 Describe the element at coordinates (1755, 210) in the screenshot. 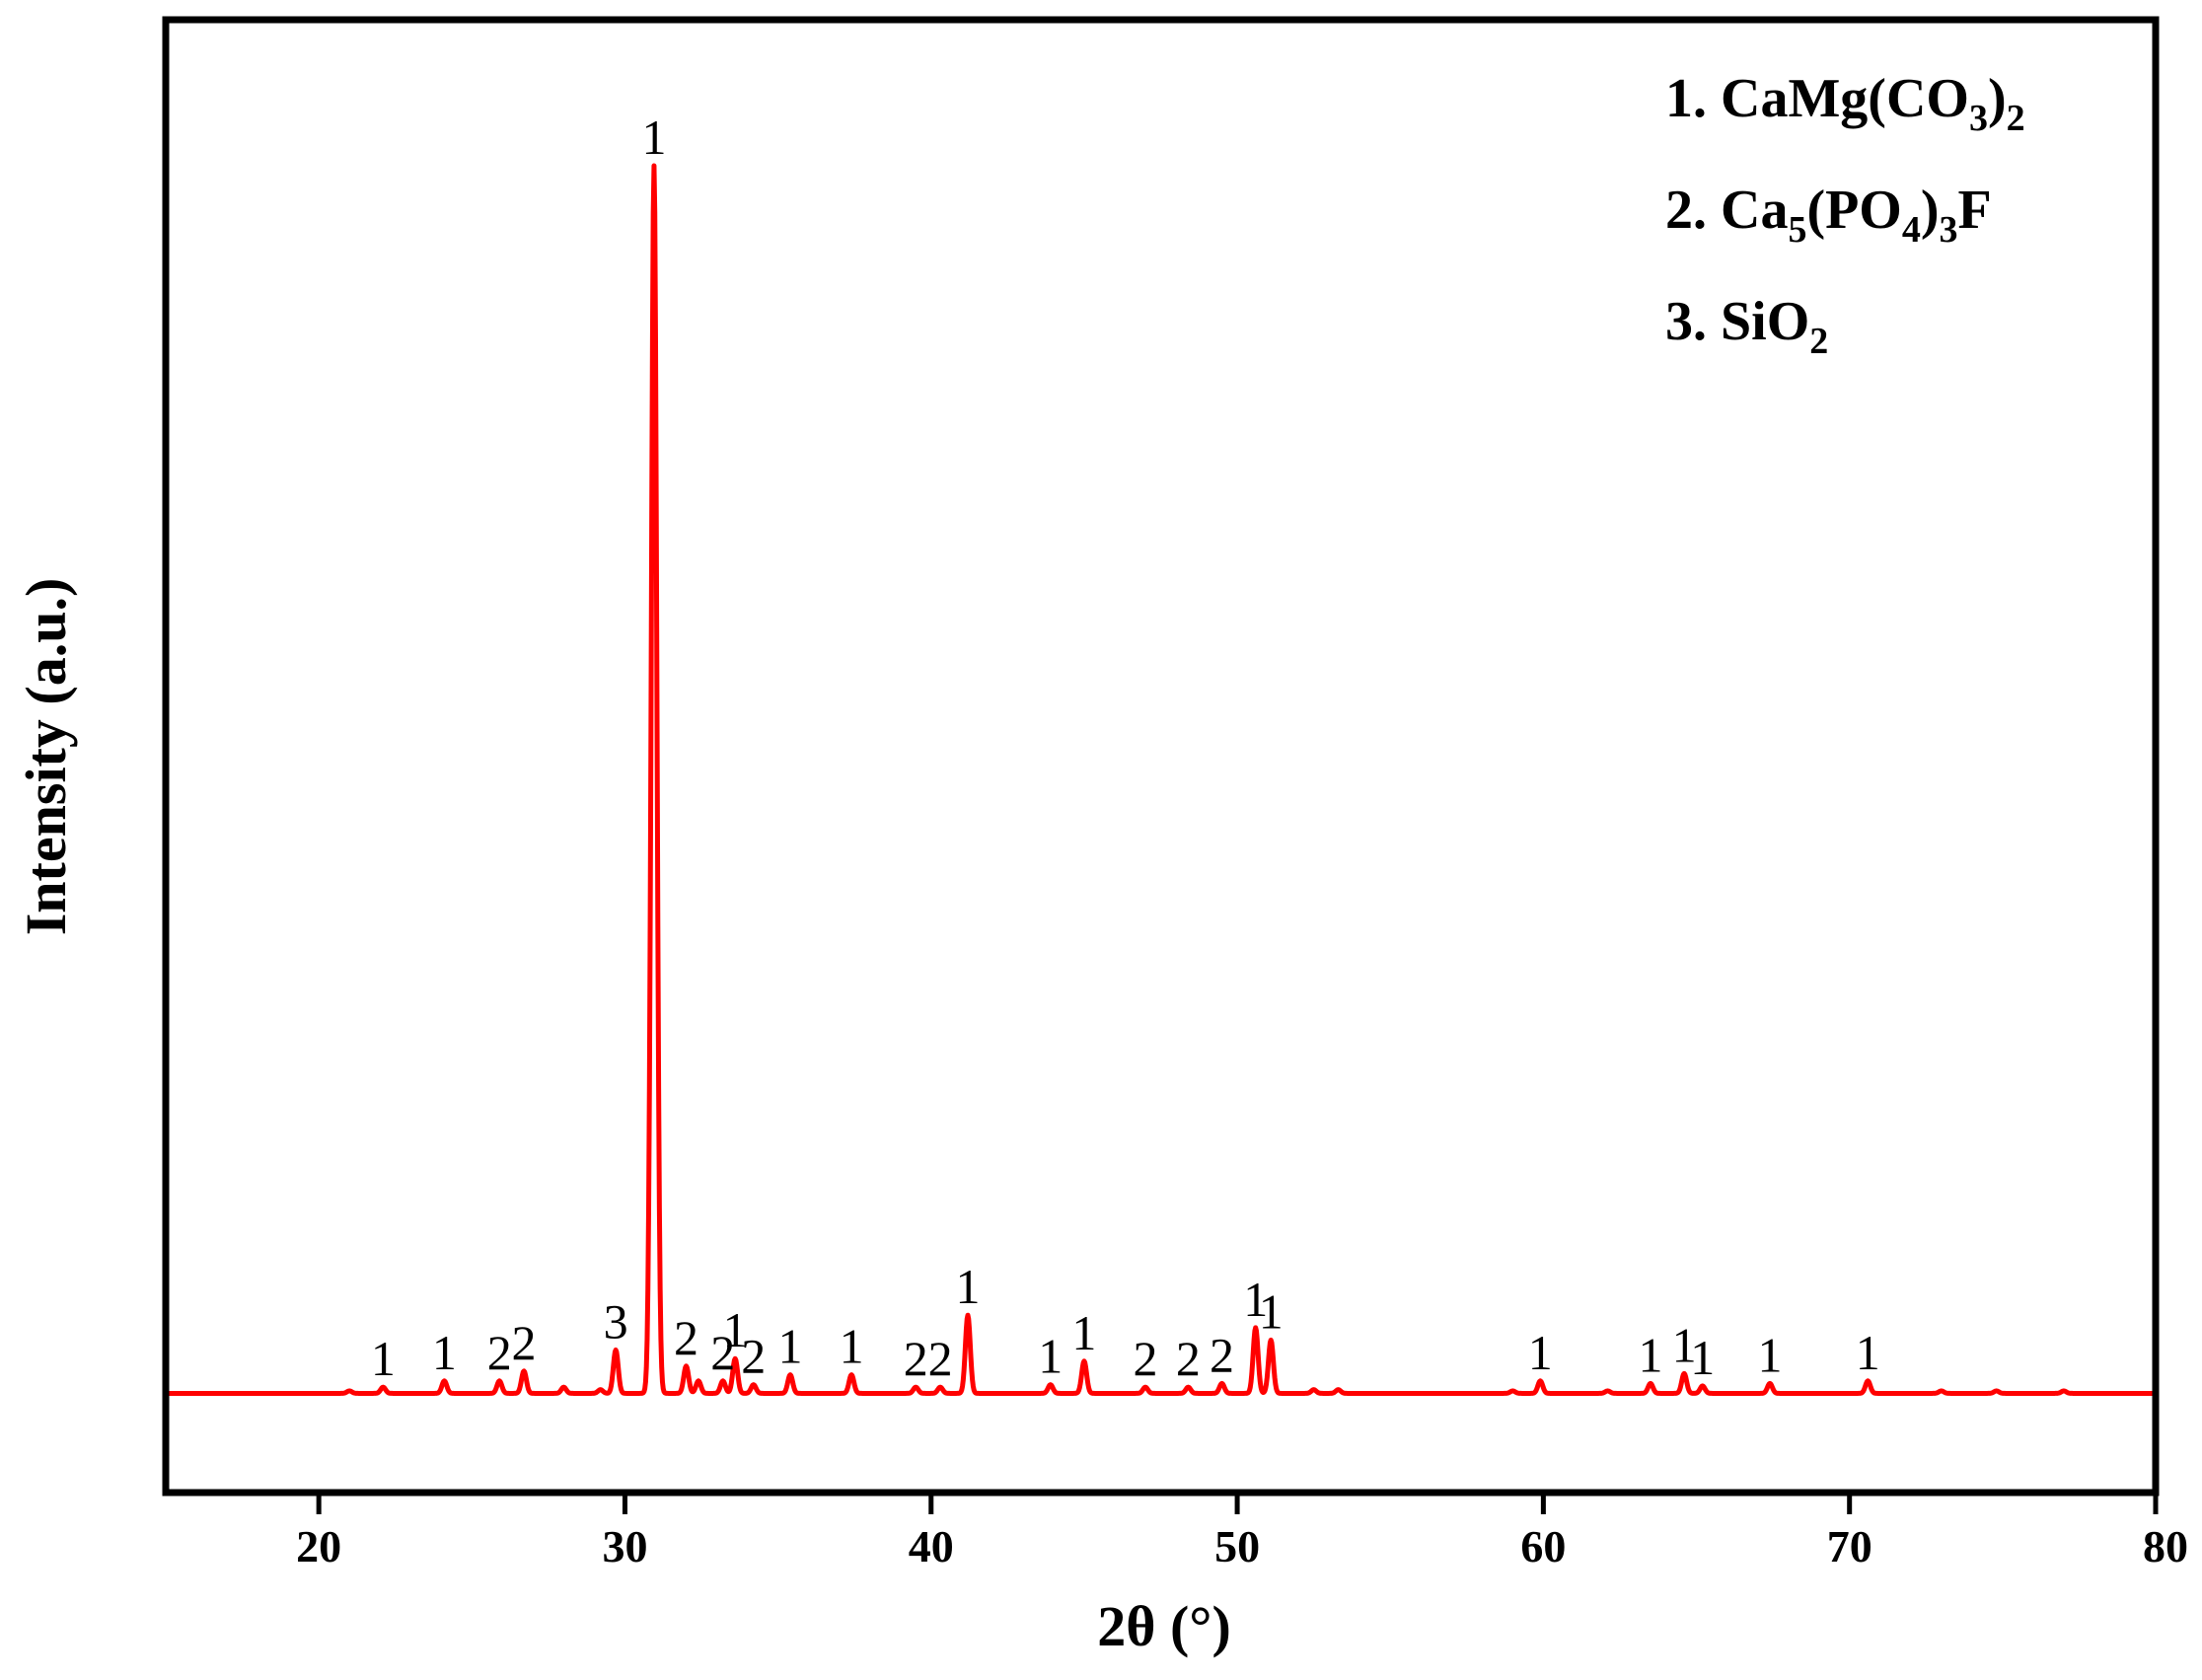

I see `legend-formula-text: Ca` at that location.